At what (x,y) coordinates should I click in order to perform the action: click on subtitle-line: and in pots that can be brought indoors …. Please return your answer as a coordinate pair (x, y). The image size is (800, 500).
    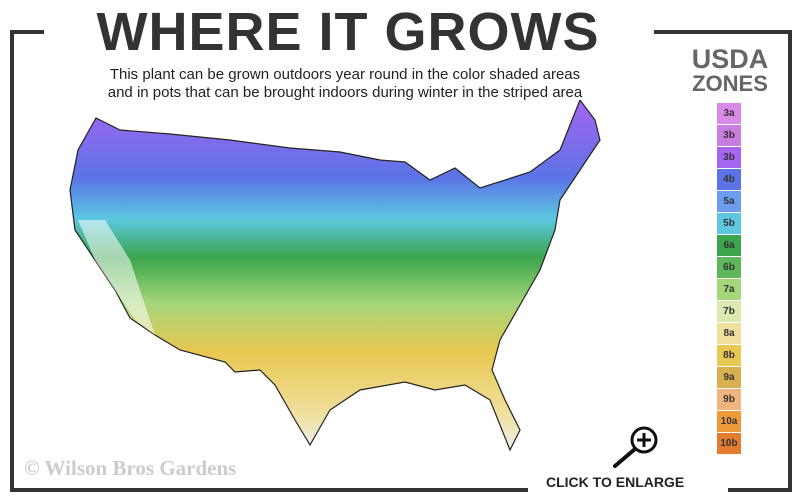
    Looking at the image, I should click on (345, 92).